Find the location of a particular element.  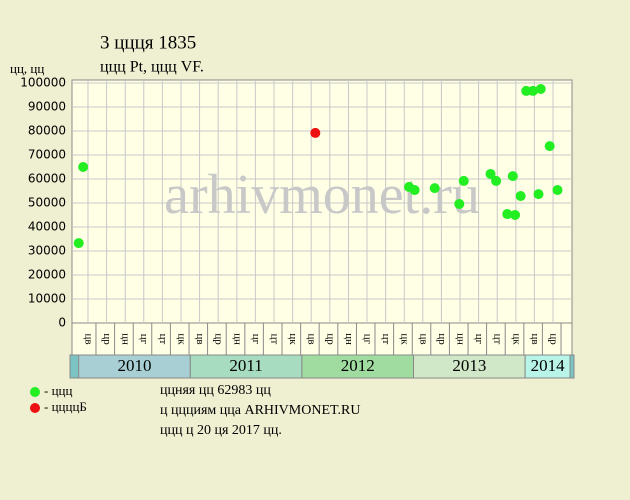

y-tick-label: 0 is located at coordinates (62, 323).